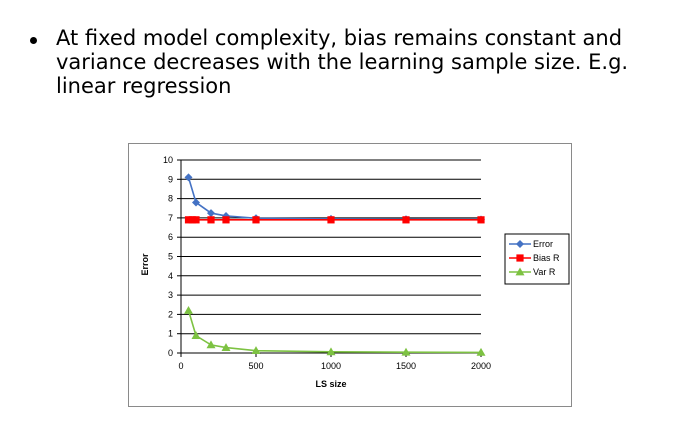 The image size is (692, 441). I want to click on x-axis-title: LS size, so click(330, 384).